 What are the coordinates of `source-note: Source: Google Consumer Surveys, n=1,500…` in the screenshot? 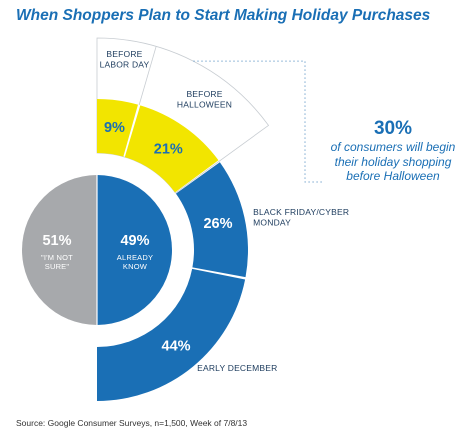 It's located at (132, 423).